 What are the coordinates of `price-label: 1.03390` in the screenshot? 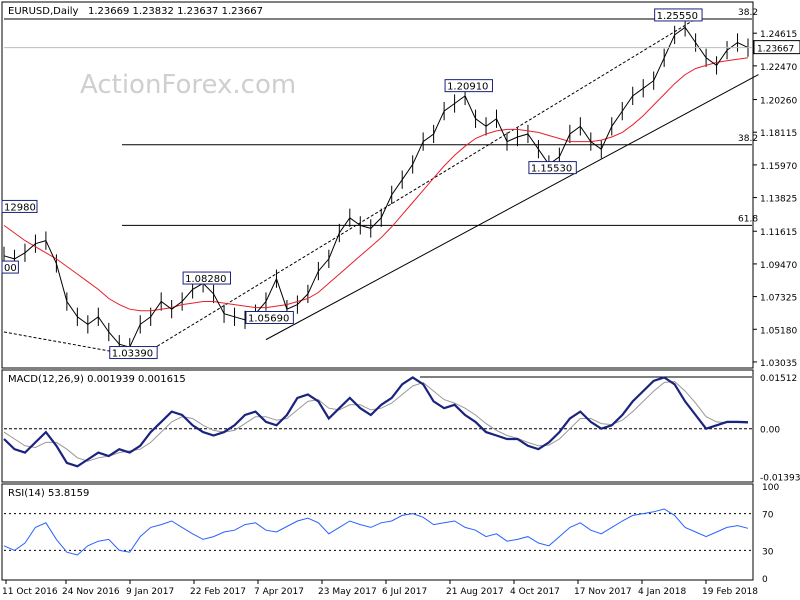 It's located at (132, 354).